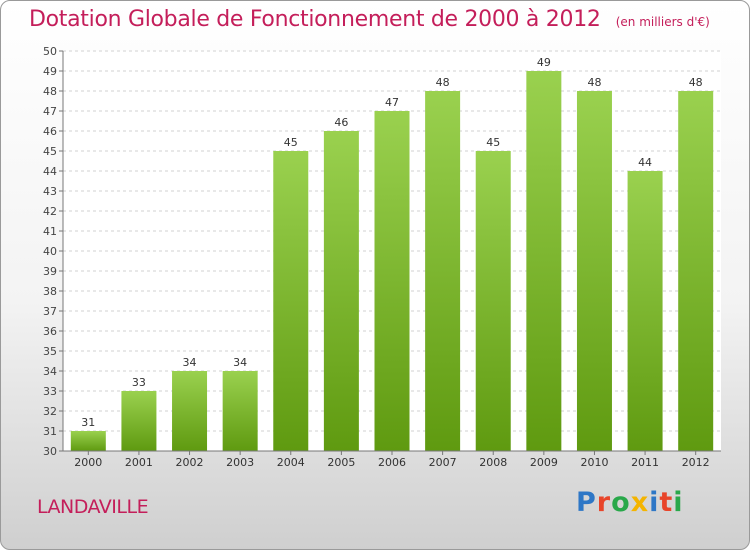  Describe the element at coordinates (88, 462) in the screenshot. I see `x-tick-label: 2000` at that location.